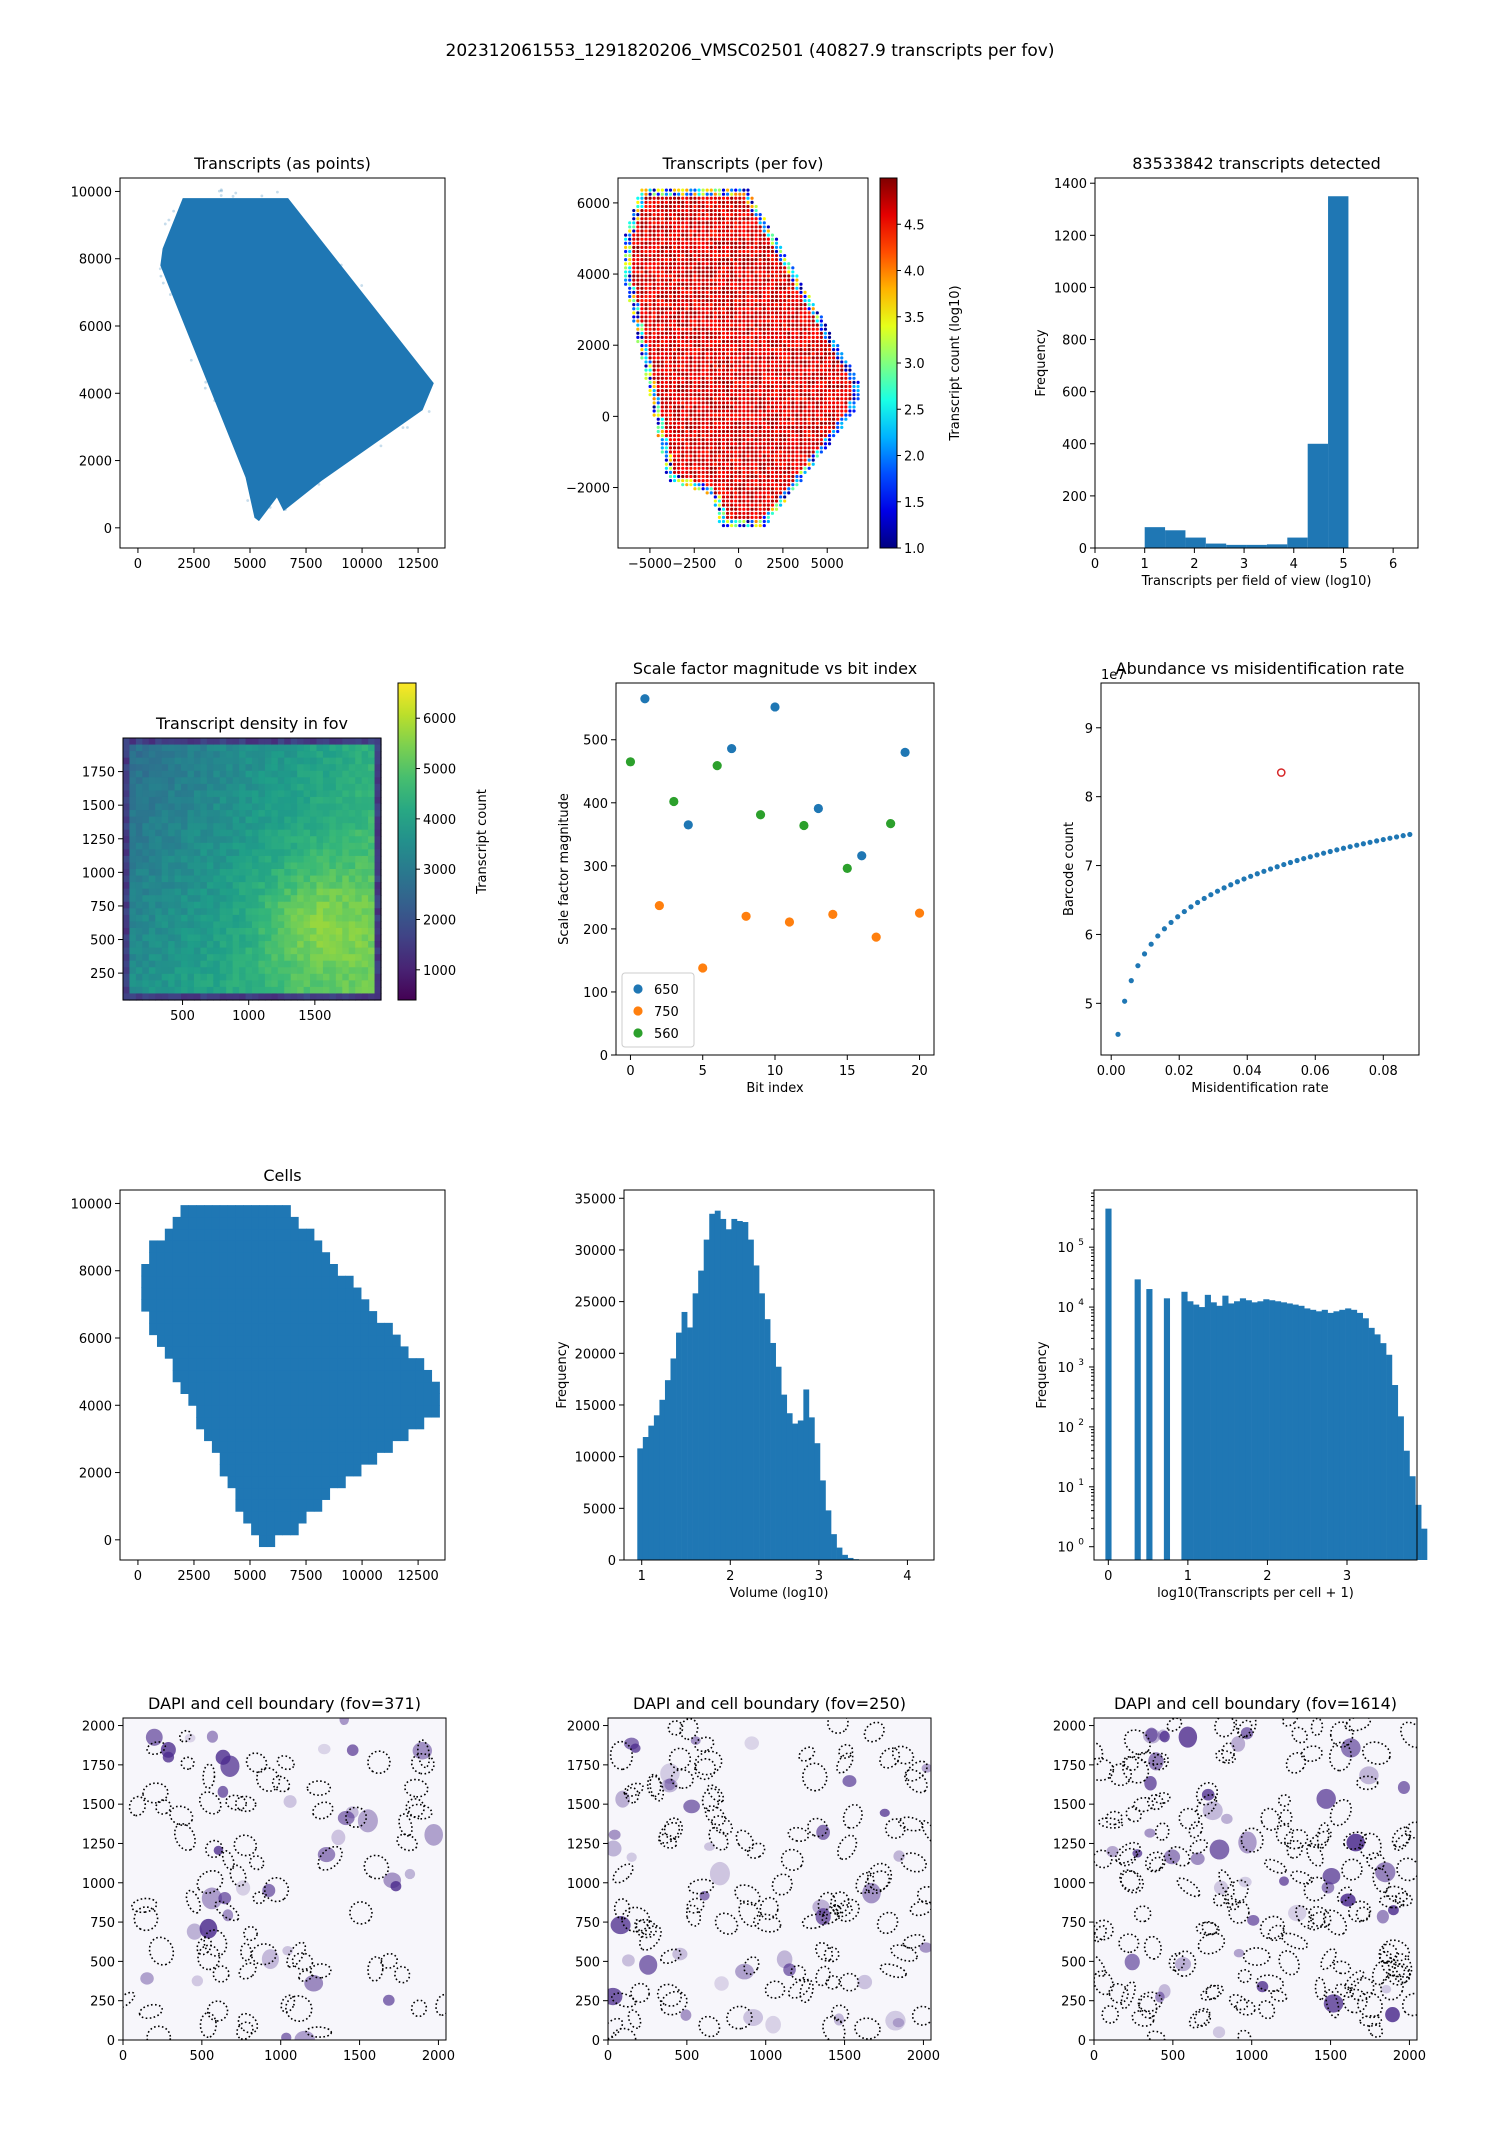 The width and height of the screenshot is (1500, 2150). What do you see at coordinates (827, 564) in the screenshot?
I see `x-tick-label: 5000` at bounding box center [827, 564].